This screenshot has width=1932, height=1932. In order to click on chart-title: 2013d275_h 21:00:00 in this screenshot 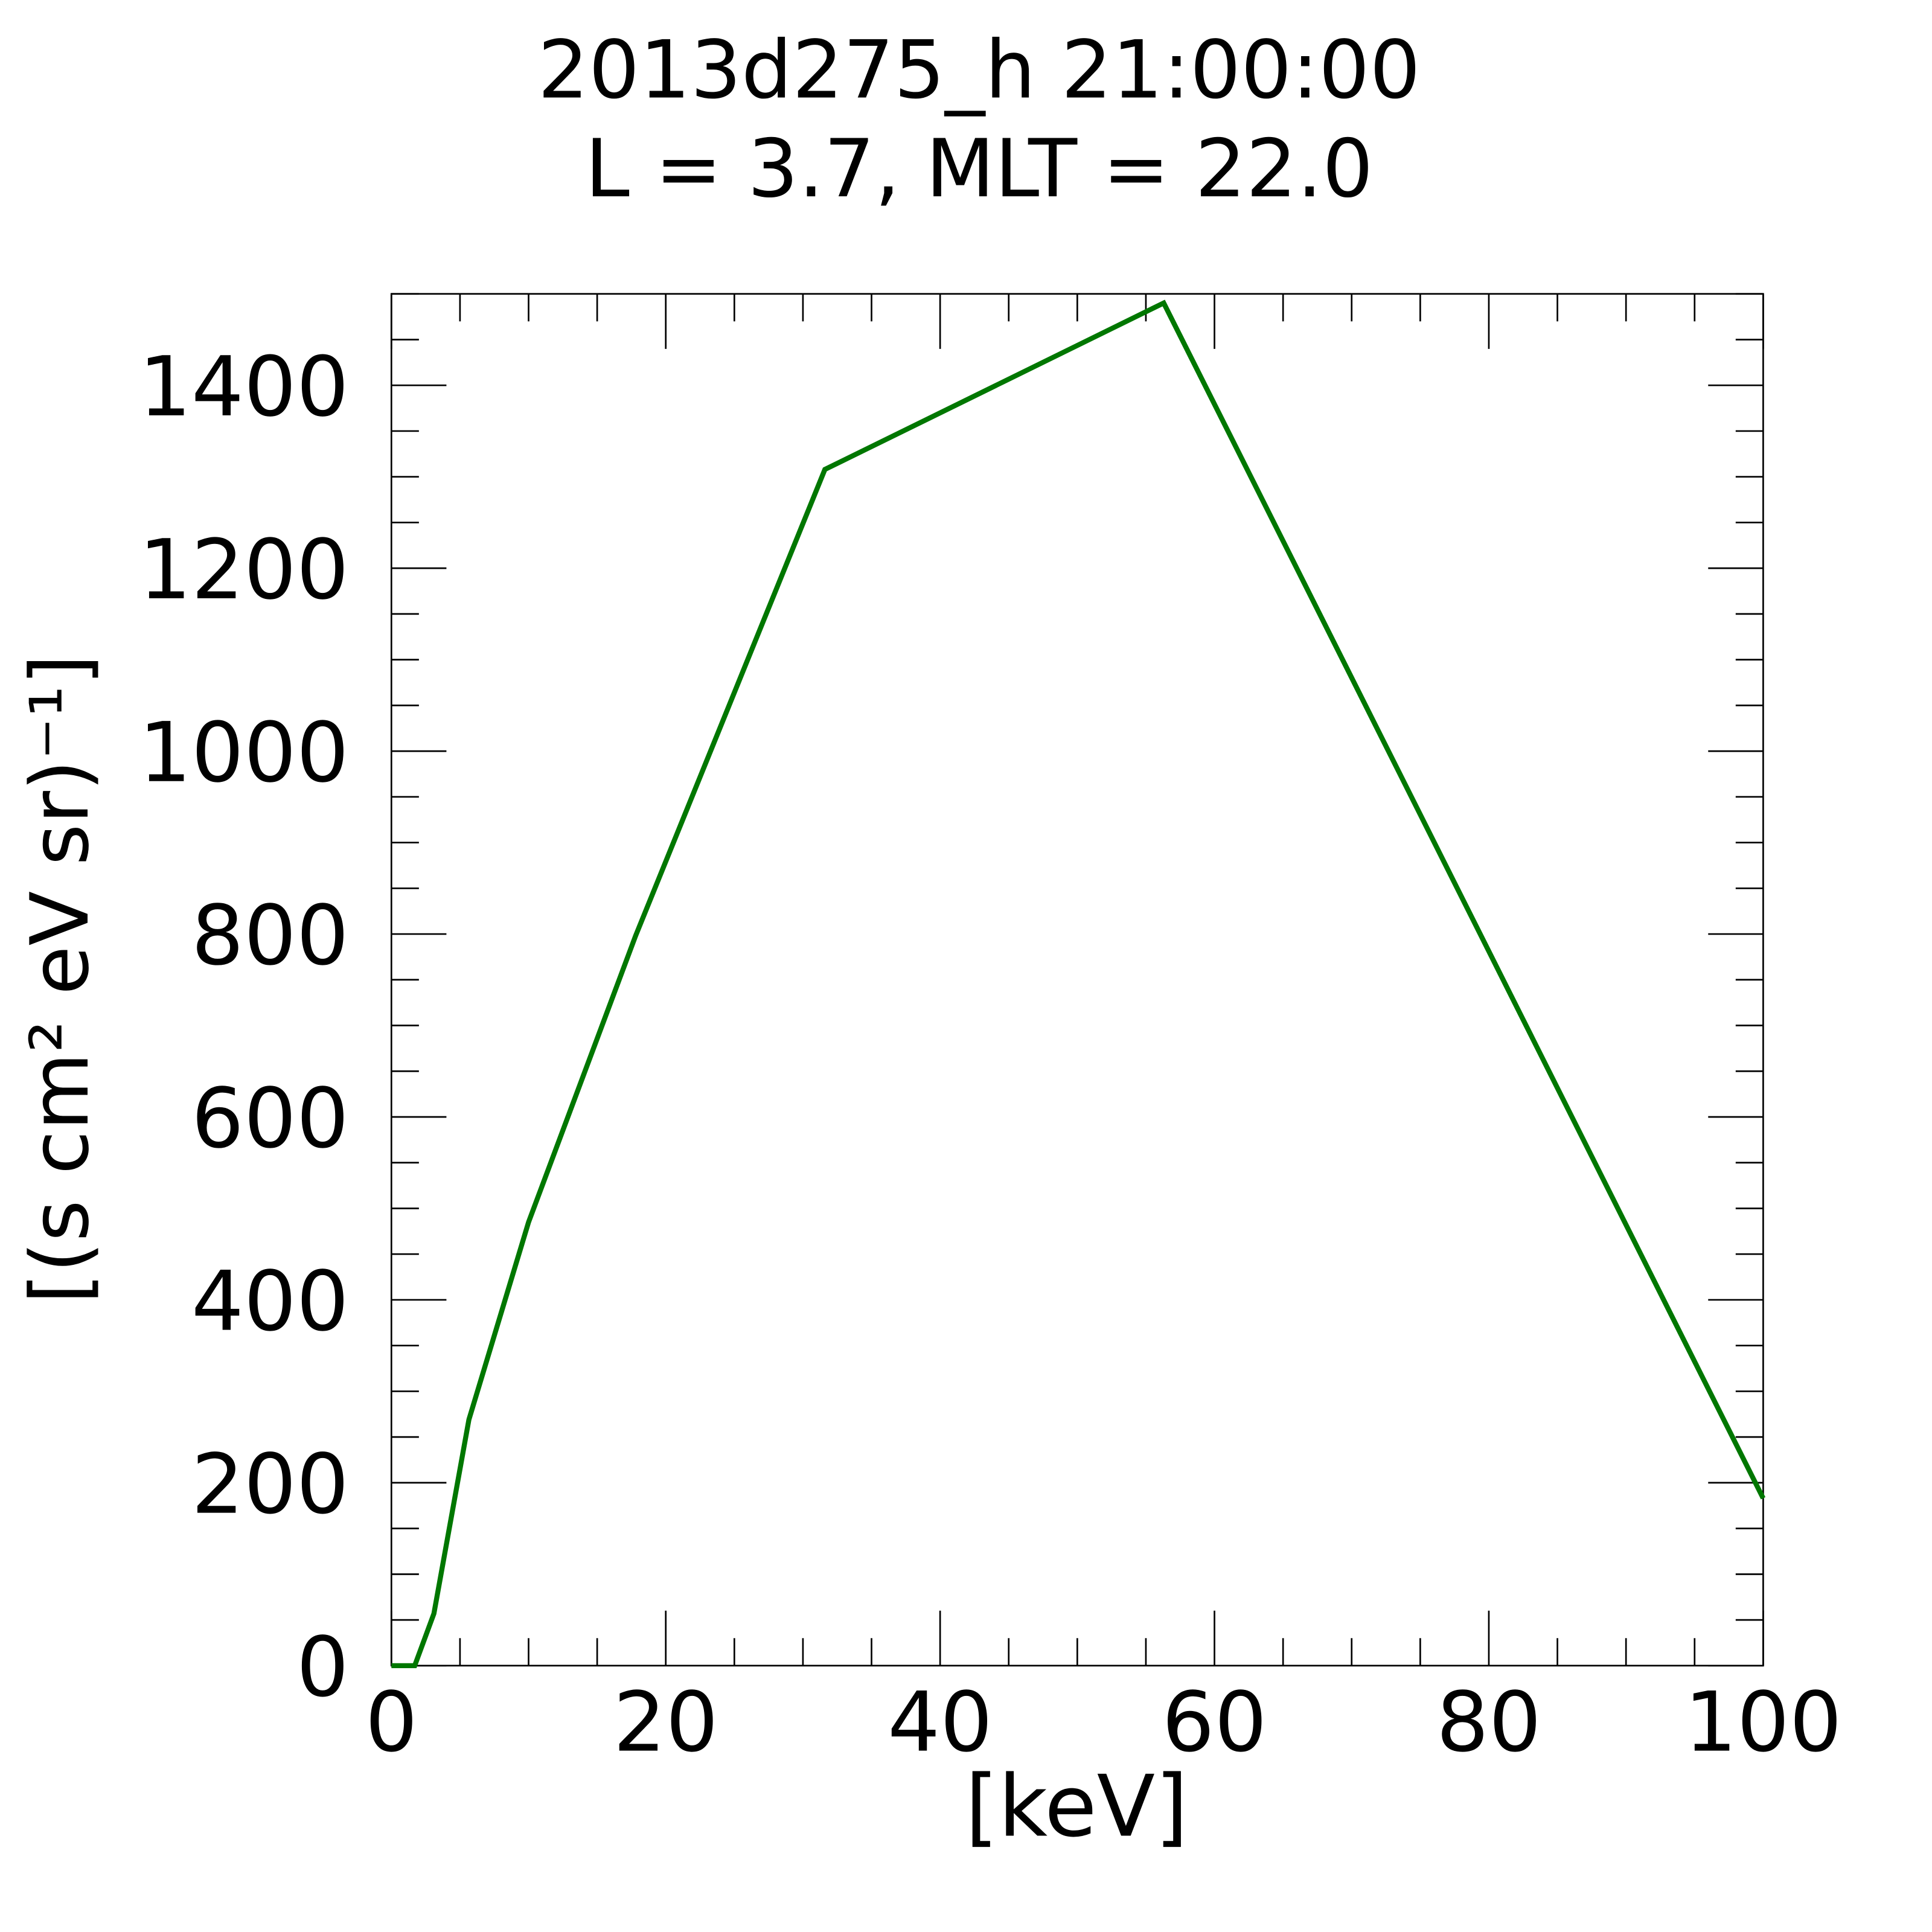, I will do `click(980, 70)`.